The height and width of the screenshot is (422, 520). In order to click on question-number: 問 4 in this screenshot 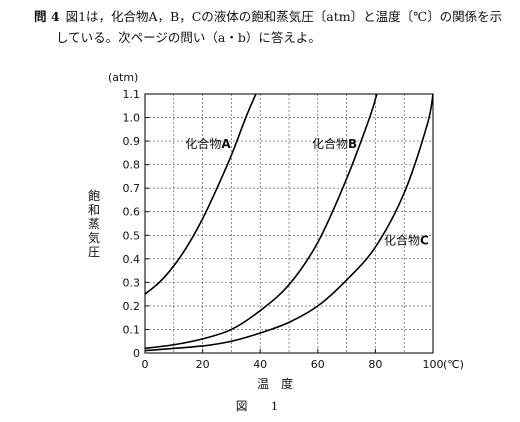, I will do `click(47, 16)`.